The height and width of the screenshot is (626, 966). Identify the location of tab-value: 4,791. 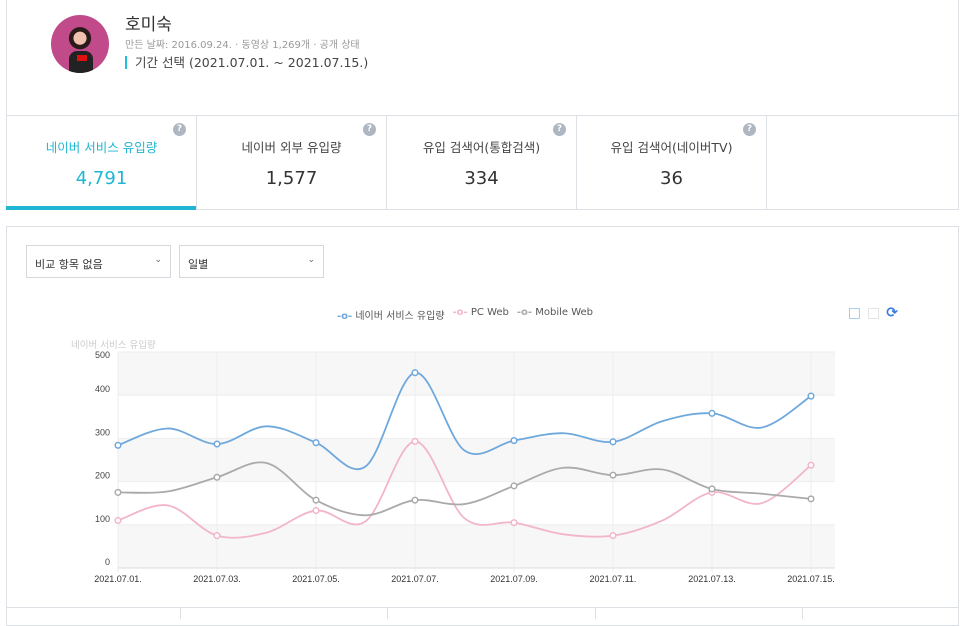
(101, 178).